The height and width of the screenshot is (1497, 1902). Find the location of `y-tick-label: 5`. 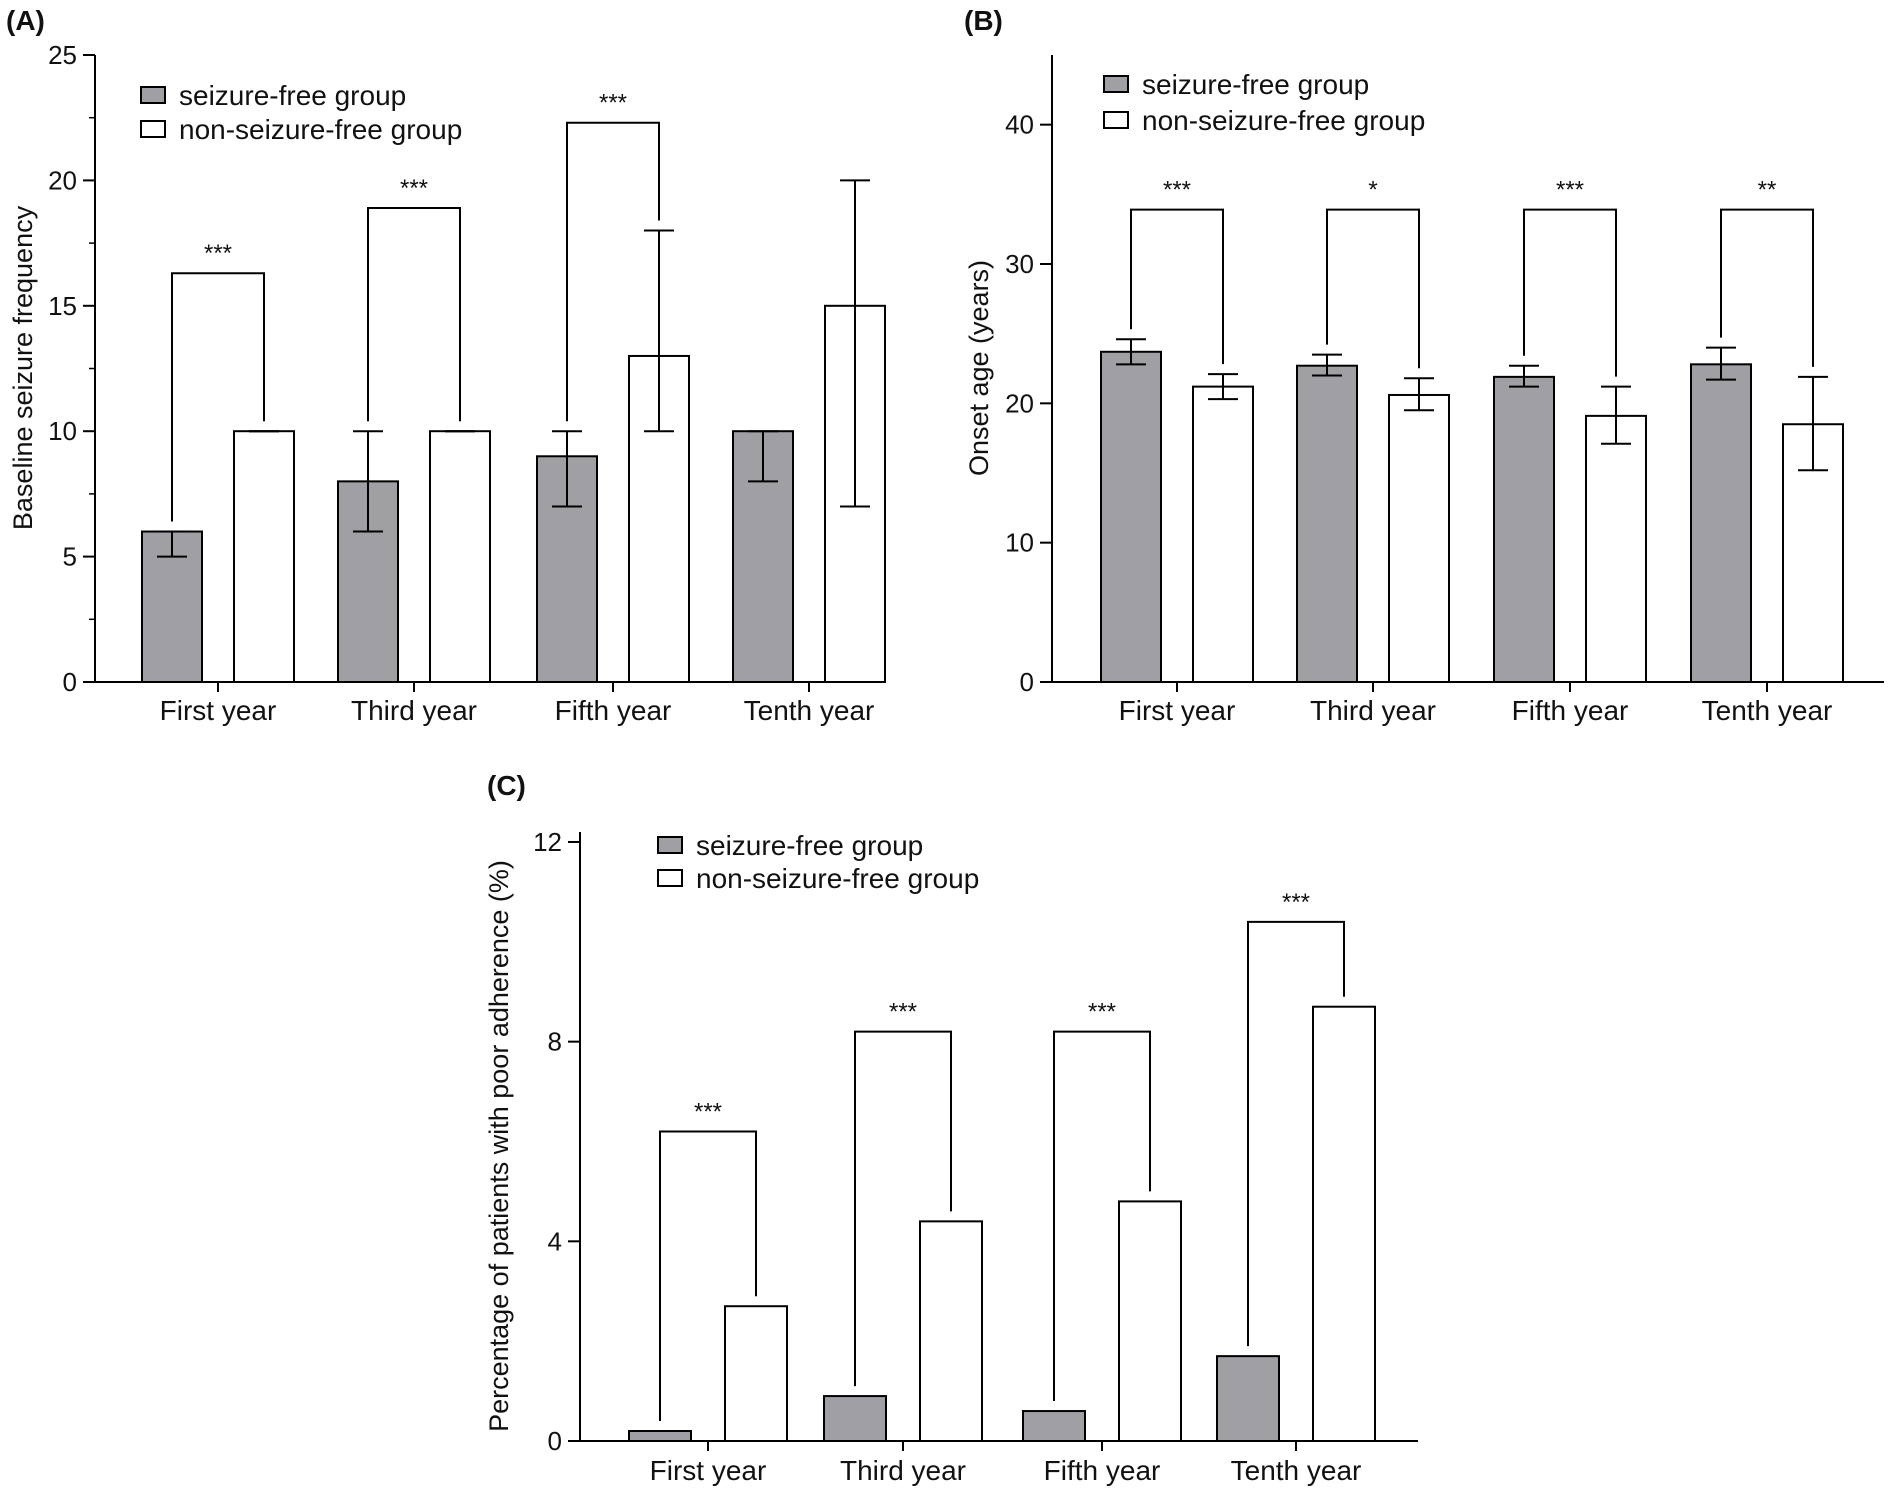

y-tick-label: 5 is located at coordinates (70, 557).